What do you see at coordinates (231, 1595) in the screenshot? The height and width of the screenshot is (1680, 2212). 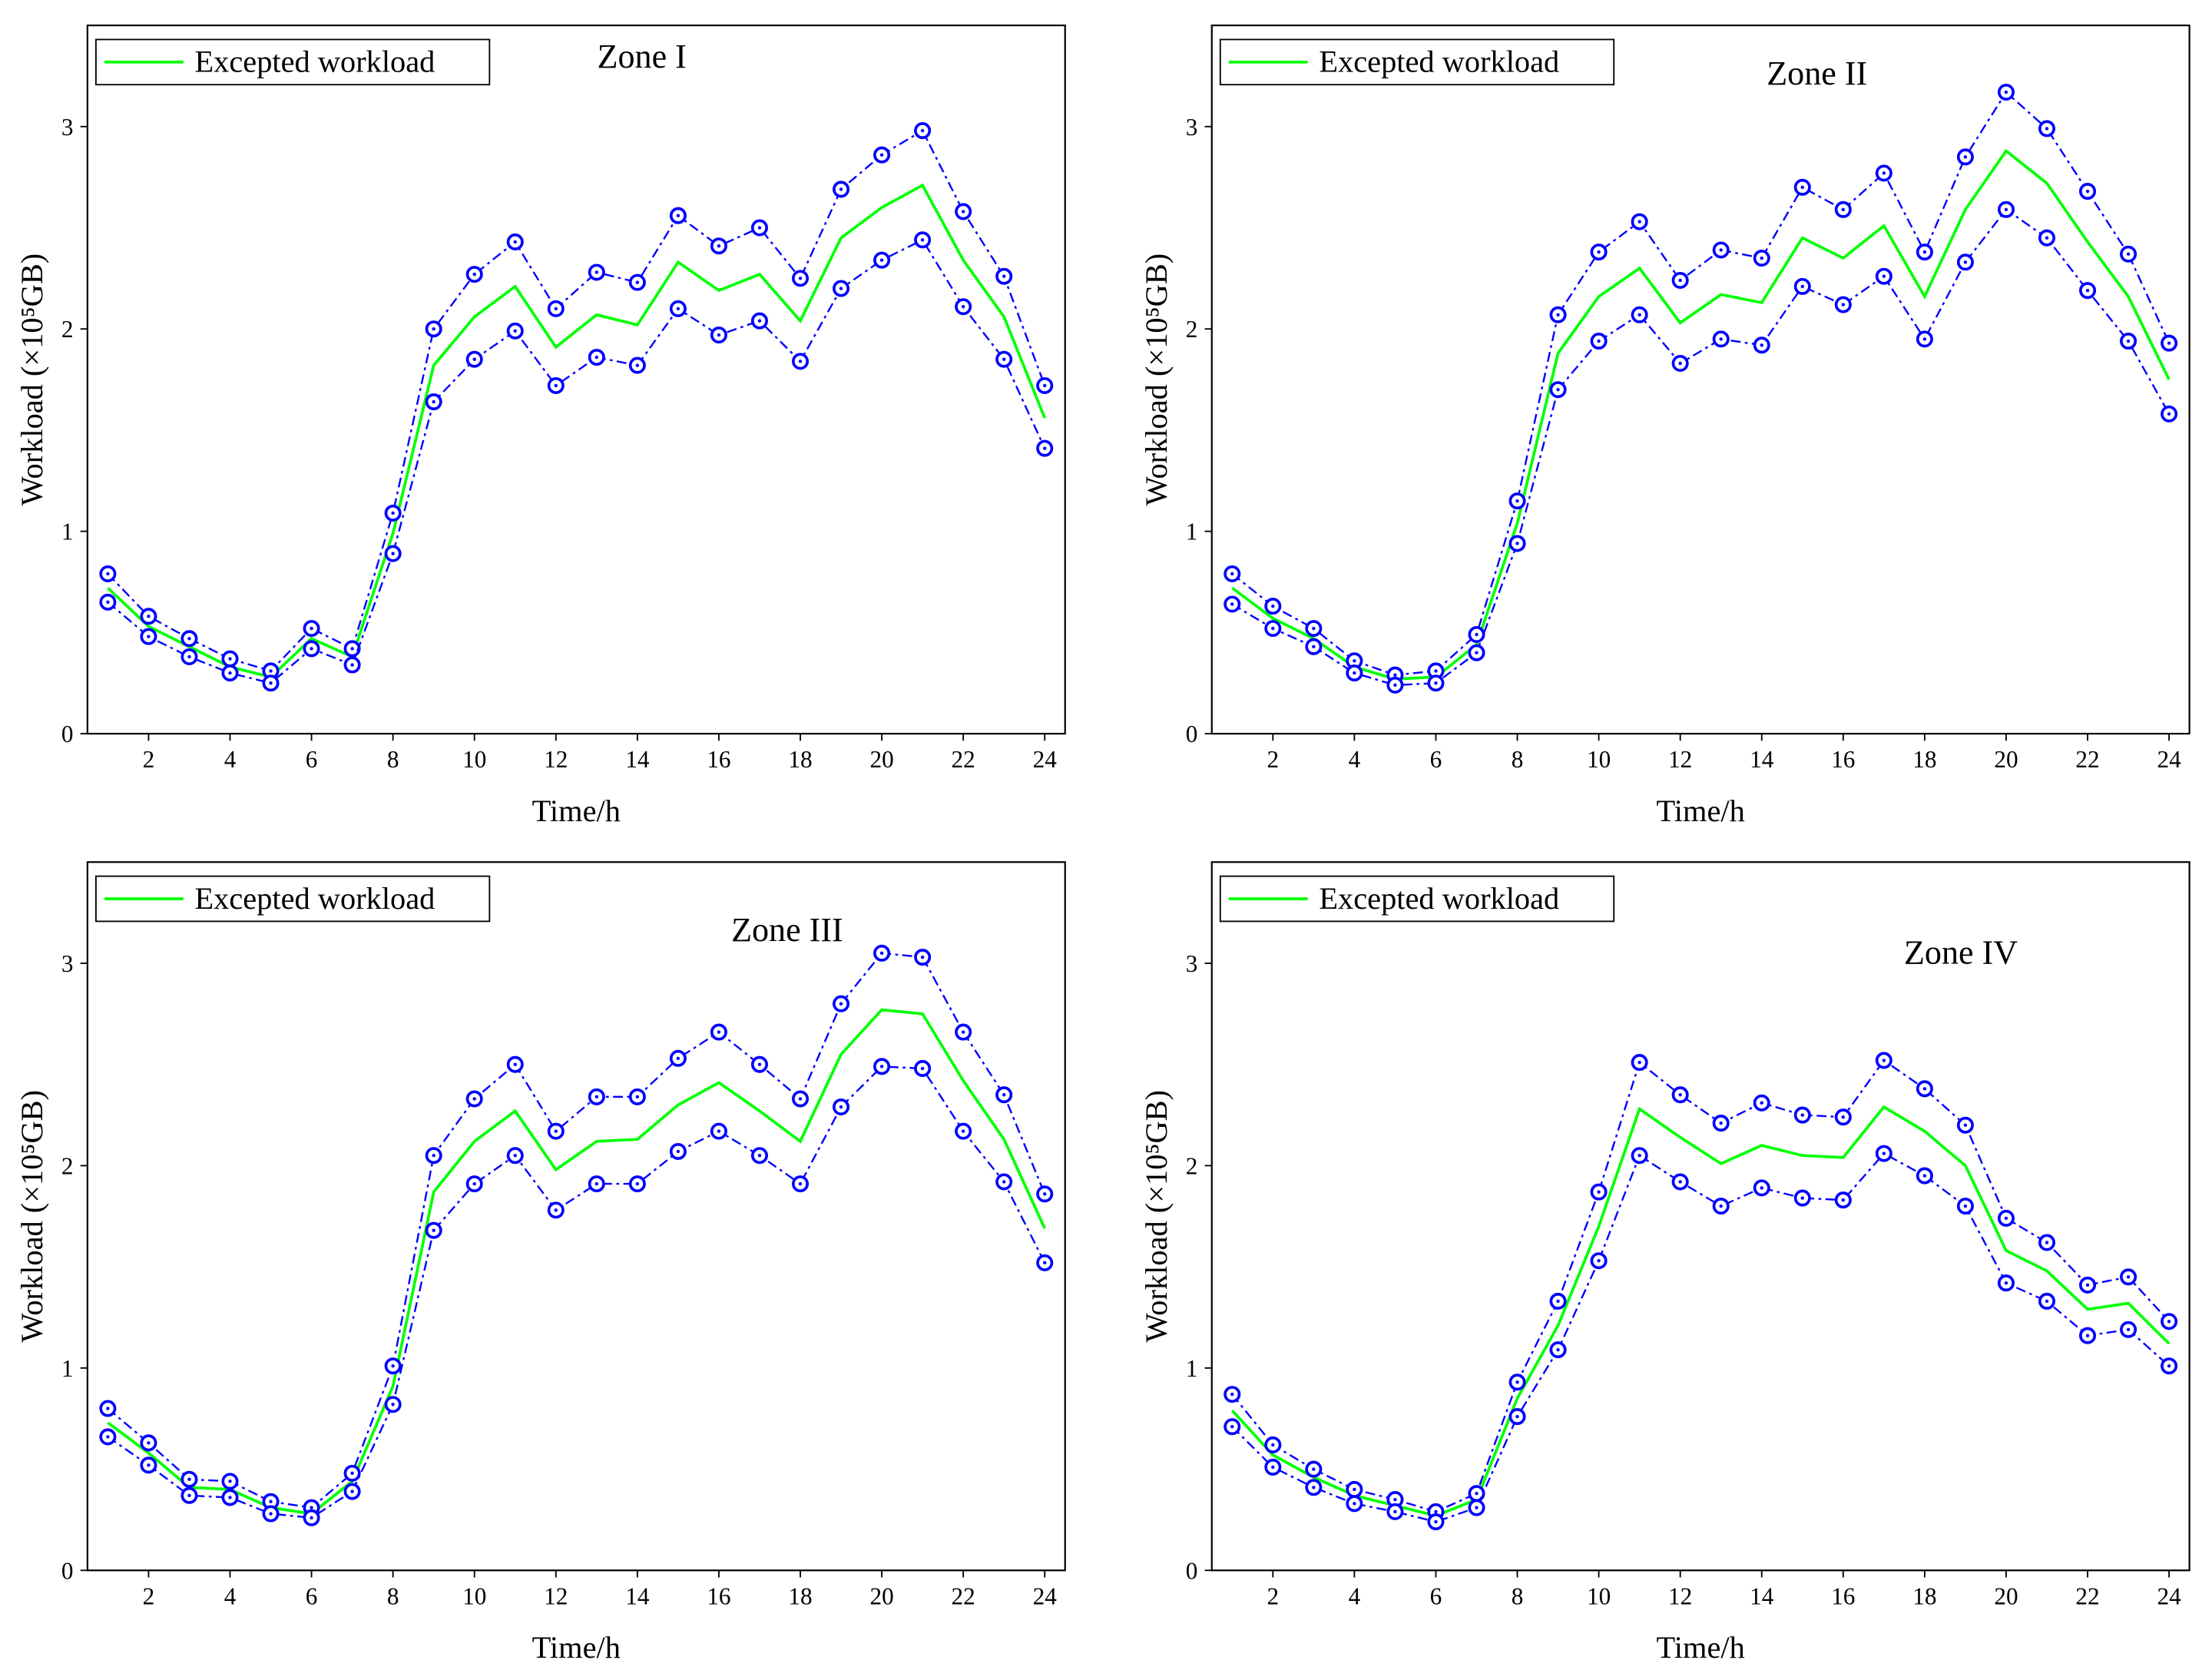 I see `x-tick-label: 4` at bounding box center [231, 1595].